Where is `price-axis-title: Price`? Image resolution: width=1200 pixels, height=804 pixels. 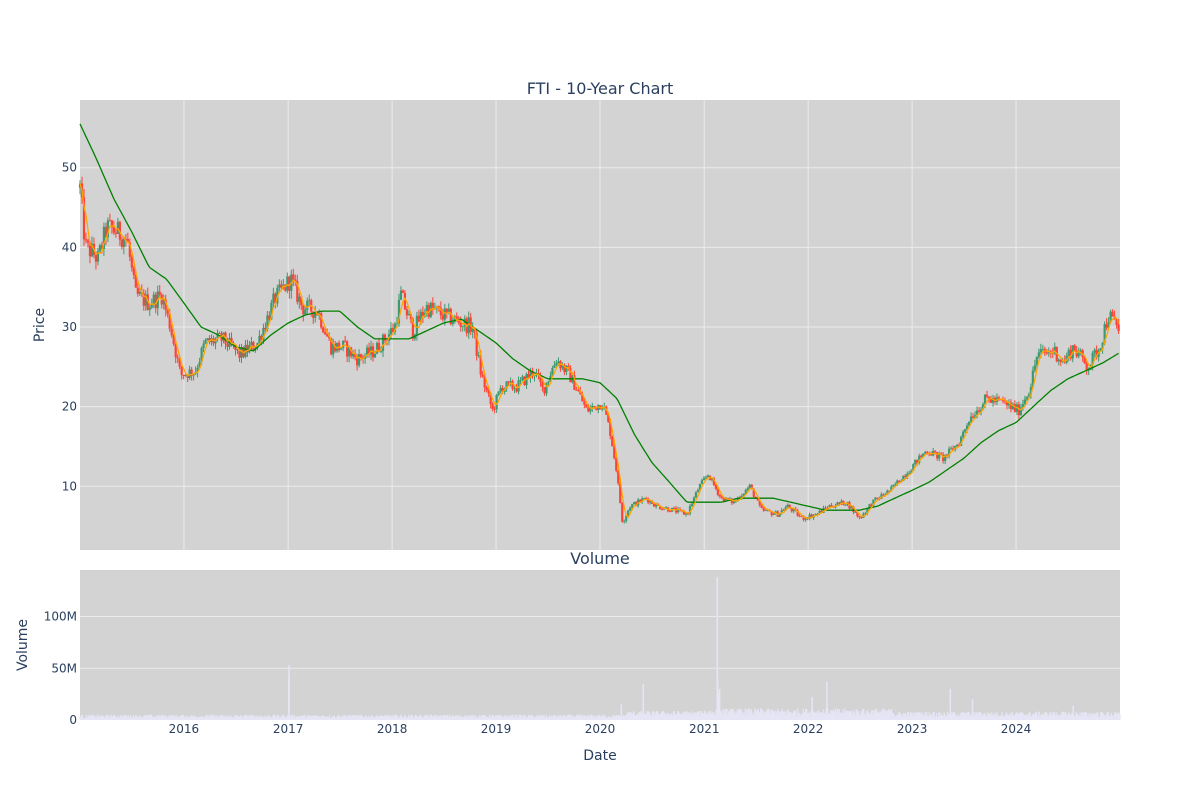 price-axis-title: Price is located at coordinates (40, 325).